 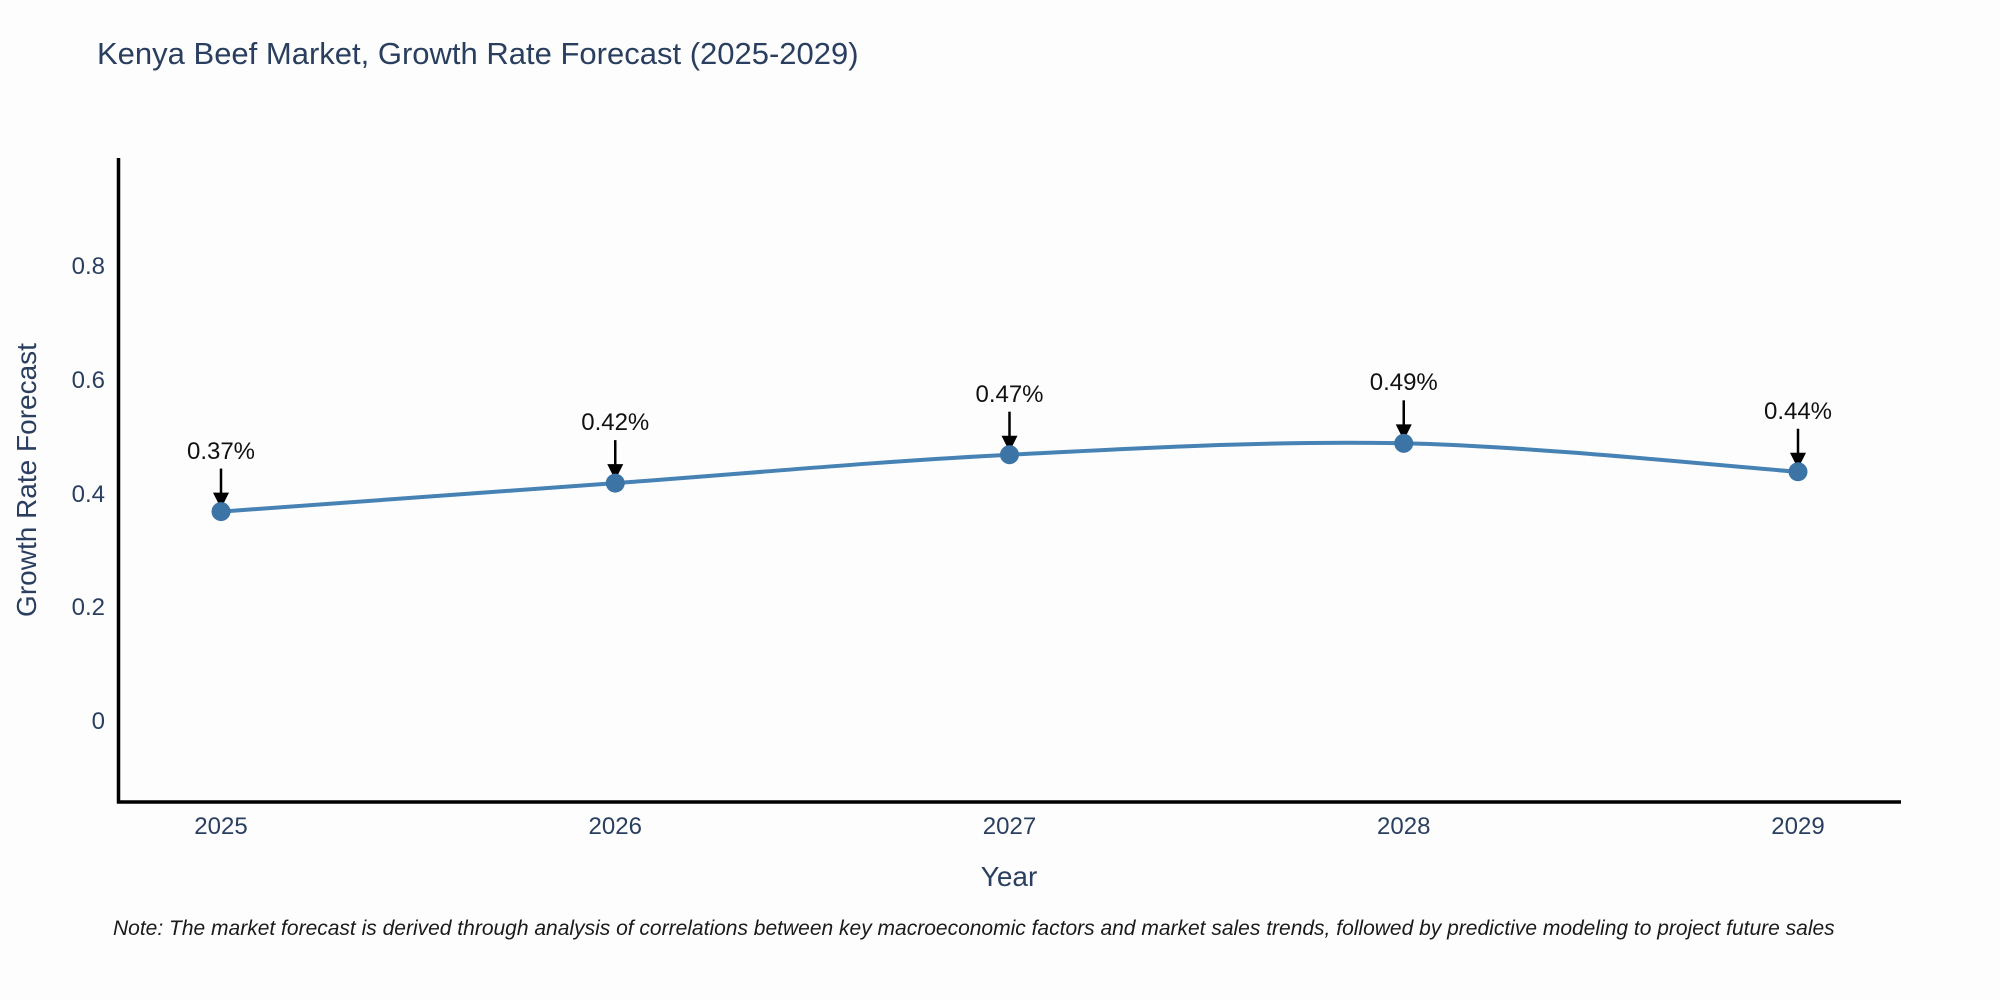 I want to click on data-point-2026, so click(x=615, y=483).